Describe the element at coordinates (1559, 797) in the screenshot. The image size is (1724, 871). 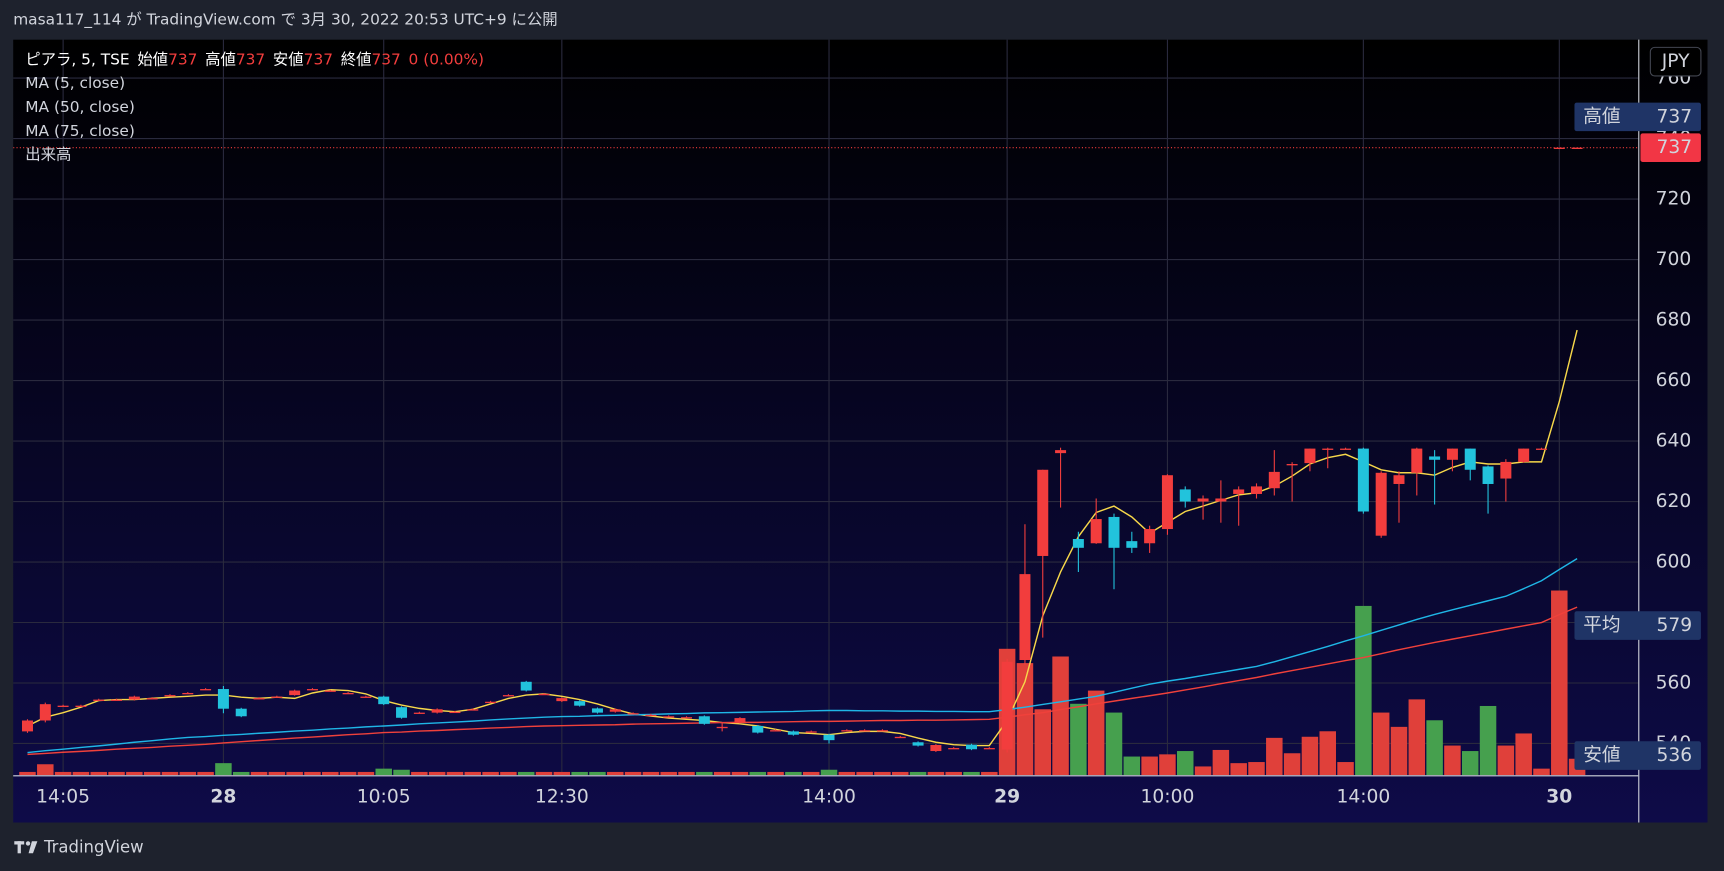
I see `x-tick-label: 30` at that location.